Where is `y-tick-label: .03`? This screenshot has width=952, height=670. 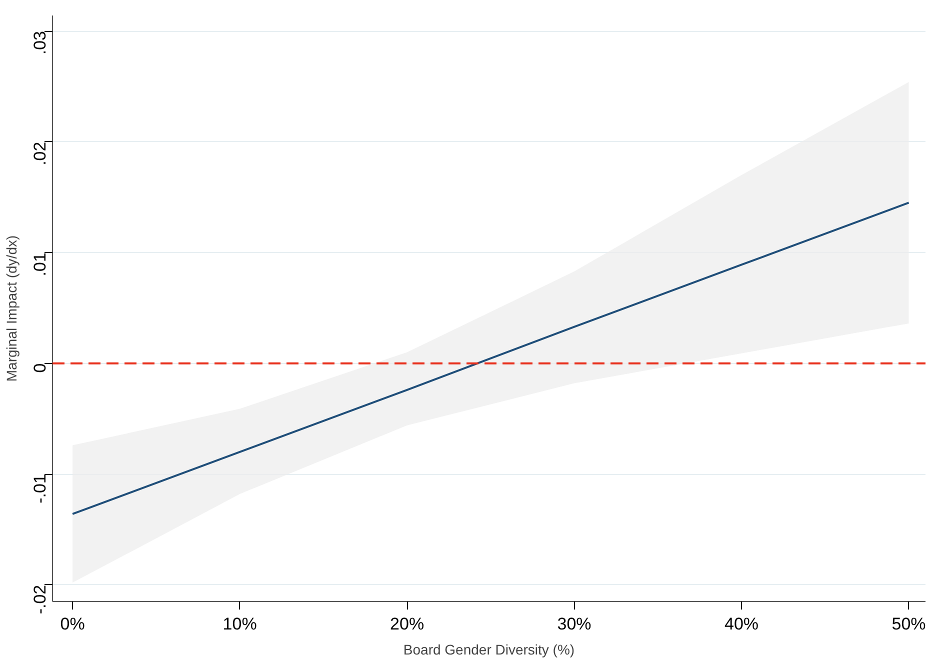 y-tick-label: .03 is located at coordinates (40, 43).